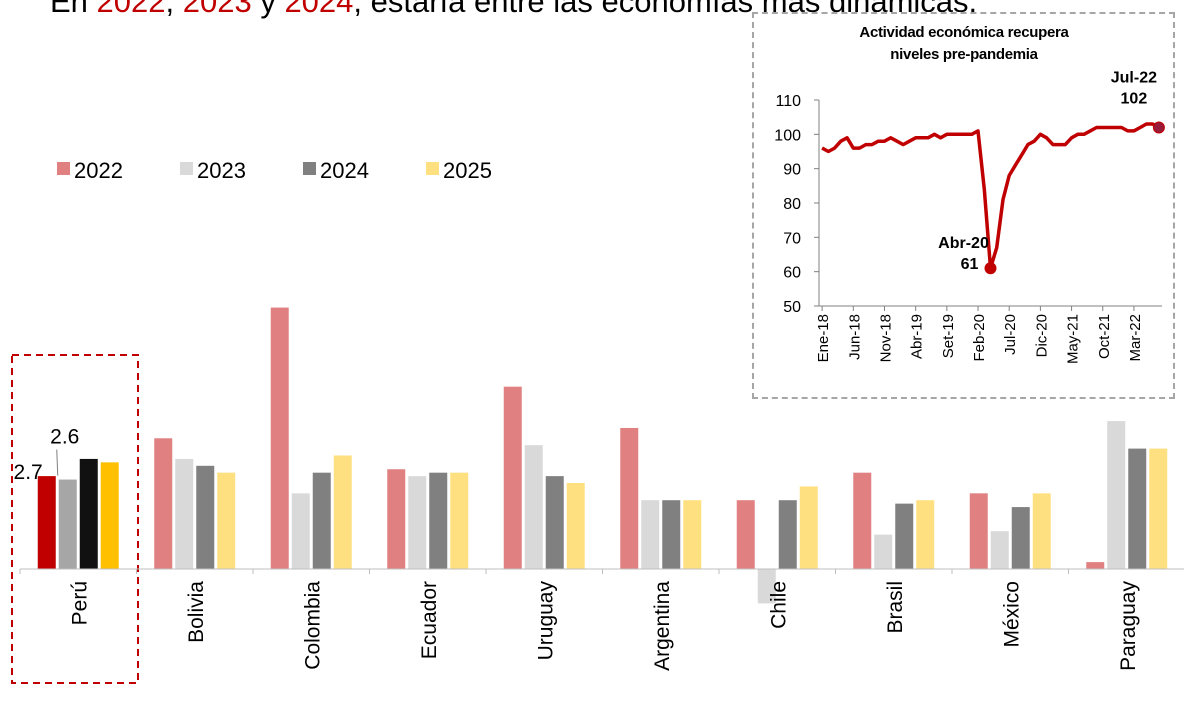 The image size is (1184, 703). Describe the element at coordinates (792, 170) in the screenshot. I see `y-tick-label: 90` at that location.